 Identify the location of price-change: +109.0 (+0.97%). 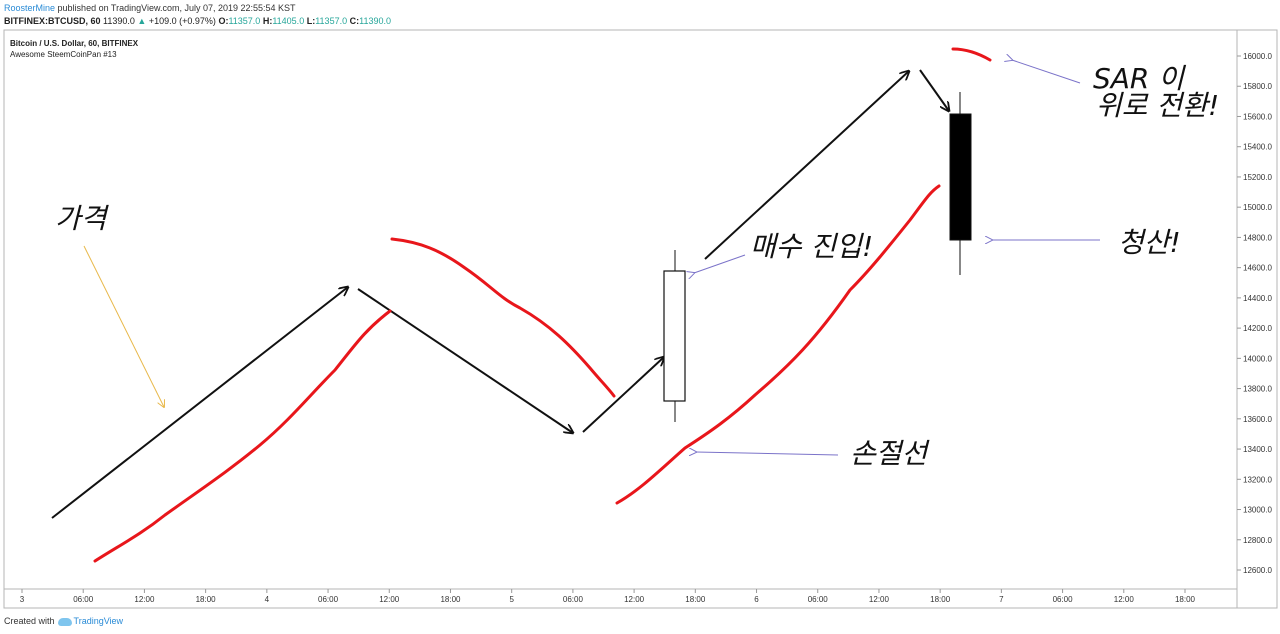
(182, 21).